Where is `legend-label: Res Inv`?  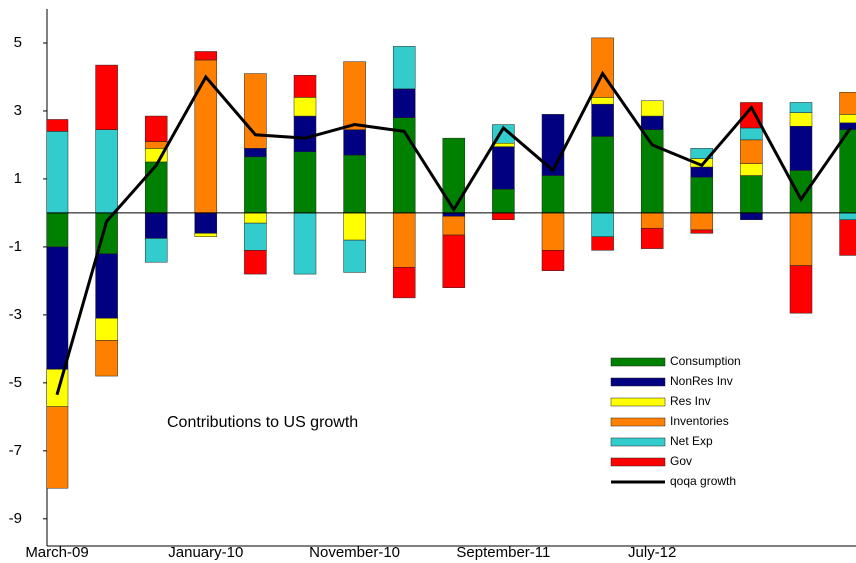
legend-label: Res Inv is located at coordinates (690, 401).